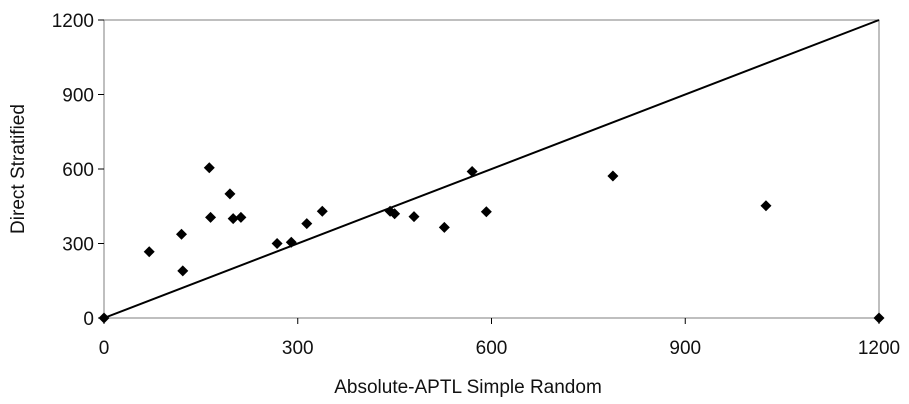 The width and height of the screenshot is (909, 404). Describe the element at coordinates (18, 169) in the screenshot. I see `y-axis-title: Direct Stratified` at that location.